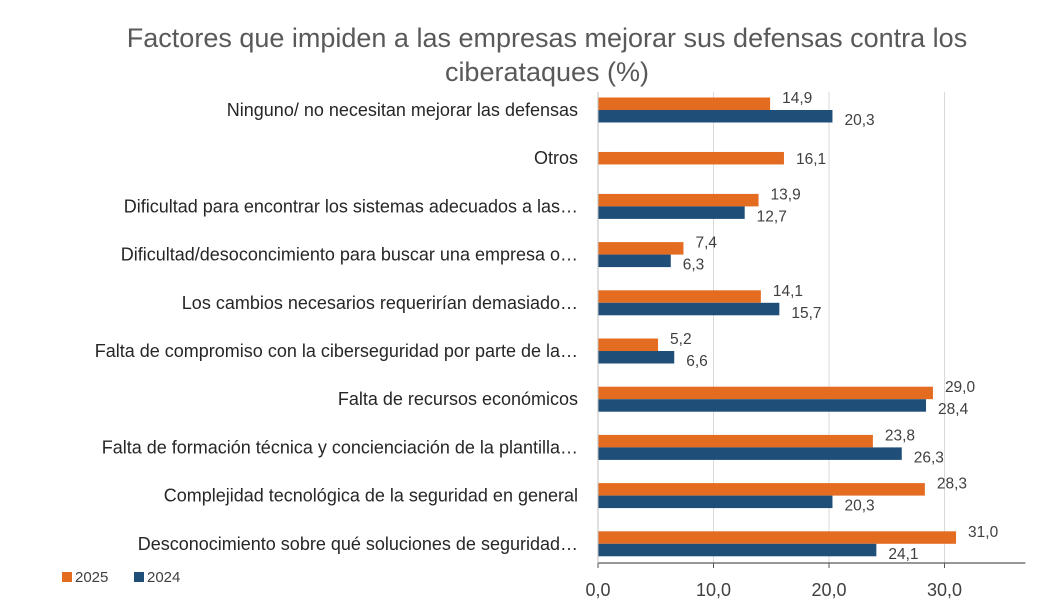  I want to click on data-label-2025: 5,2, so click(681, 339).